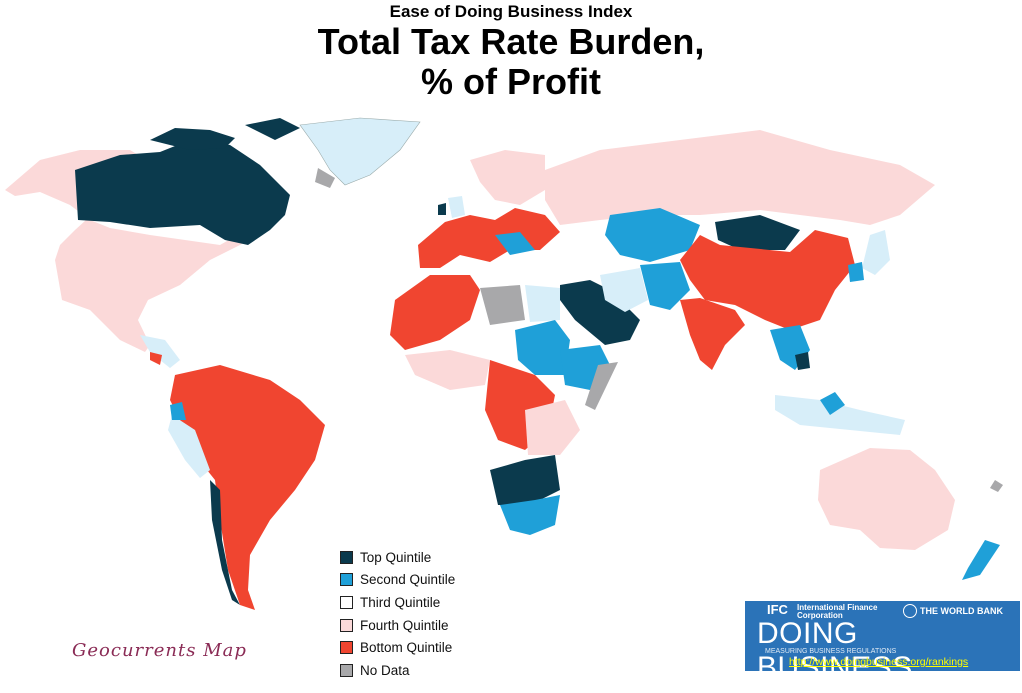 The image size is (1022, 693). Describe the element at coordinates (832, 403) in the screenshot. I see `region-philippines-blue` at that location.